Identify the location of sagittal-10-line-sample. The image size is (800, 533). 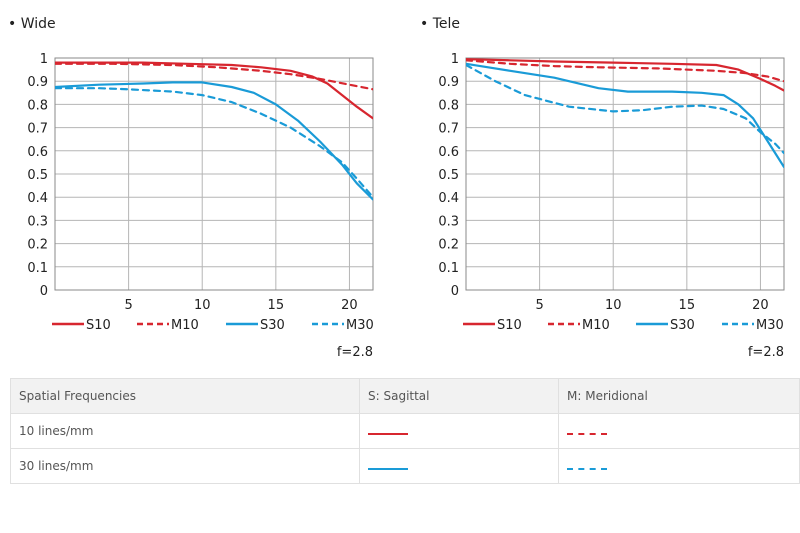
(388, 434).